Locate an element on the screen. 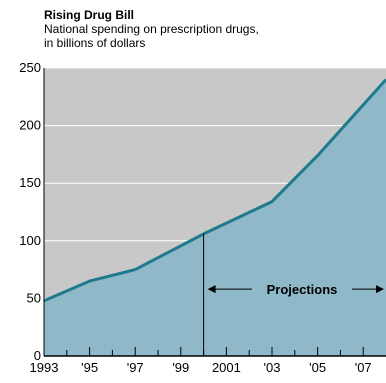  y-tick-label-0: 0 is located at coordinates (37, 355).